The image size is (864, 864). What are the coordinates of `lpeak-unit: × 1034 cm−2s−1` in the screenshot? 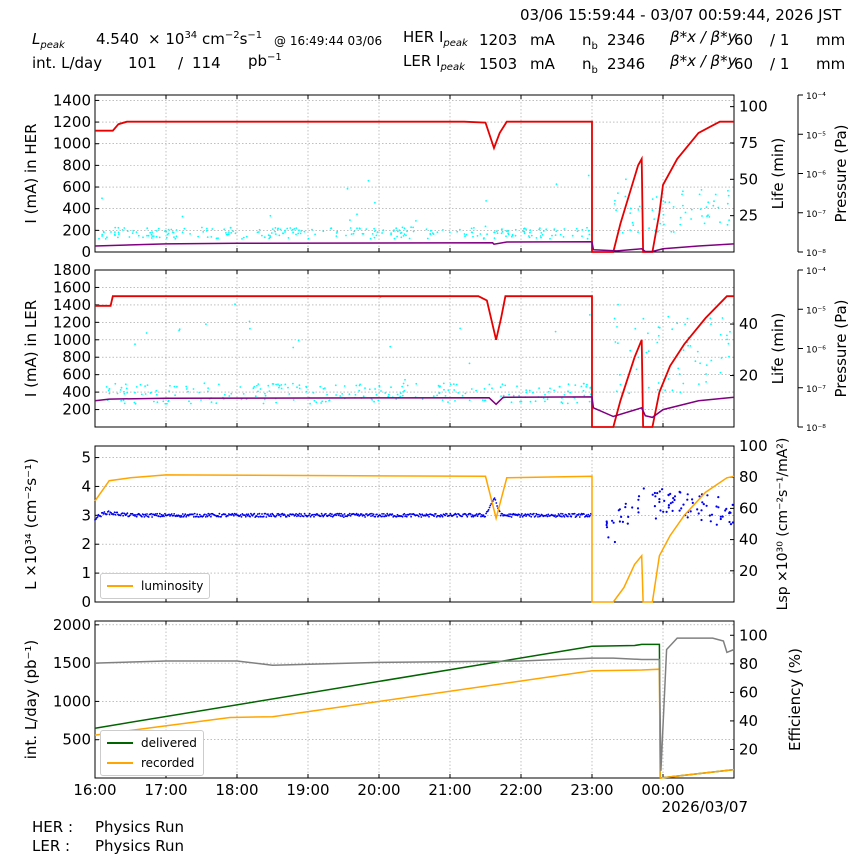 It's located at (205, 39).